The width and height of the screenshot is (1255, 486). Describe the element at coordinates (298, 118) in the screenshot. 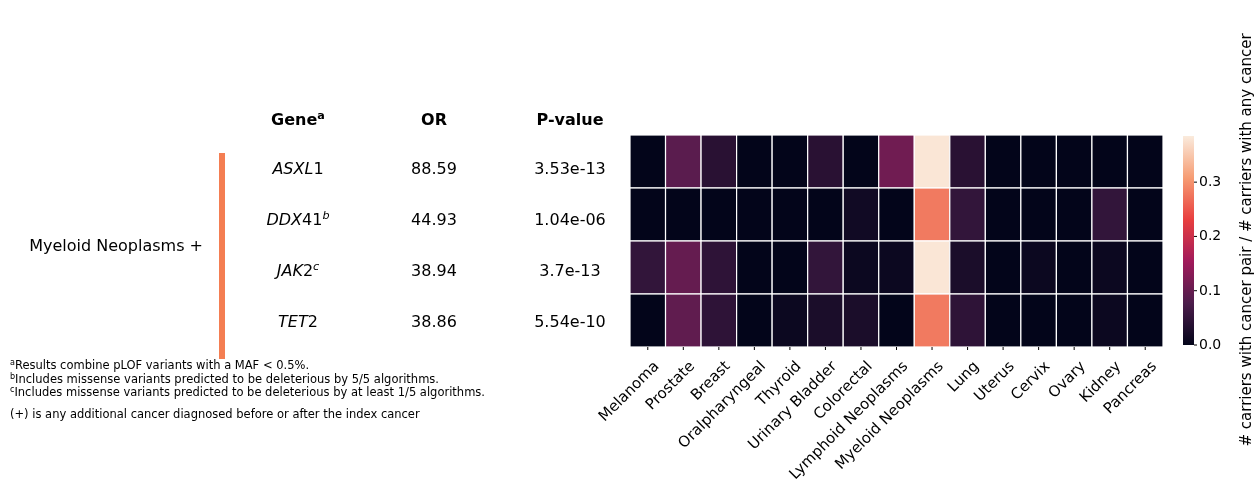

I see `text: Gene$^{a}$` at that location.